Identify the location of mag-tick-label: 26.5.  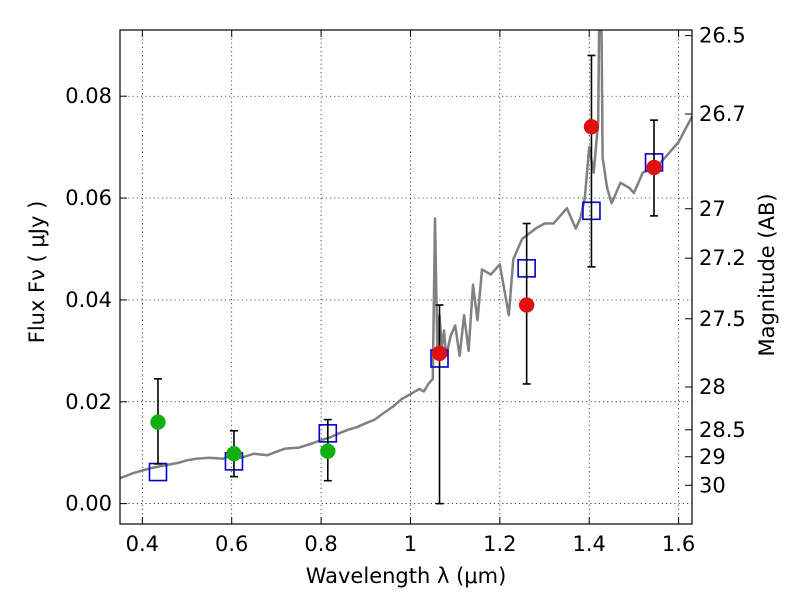
(722, 36).